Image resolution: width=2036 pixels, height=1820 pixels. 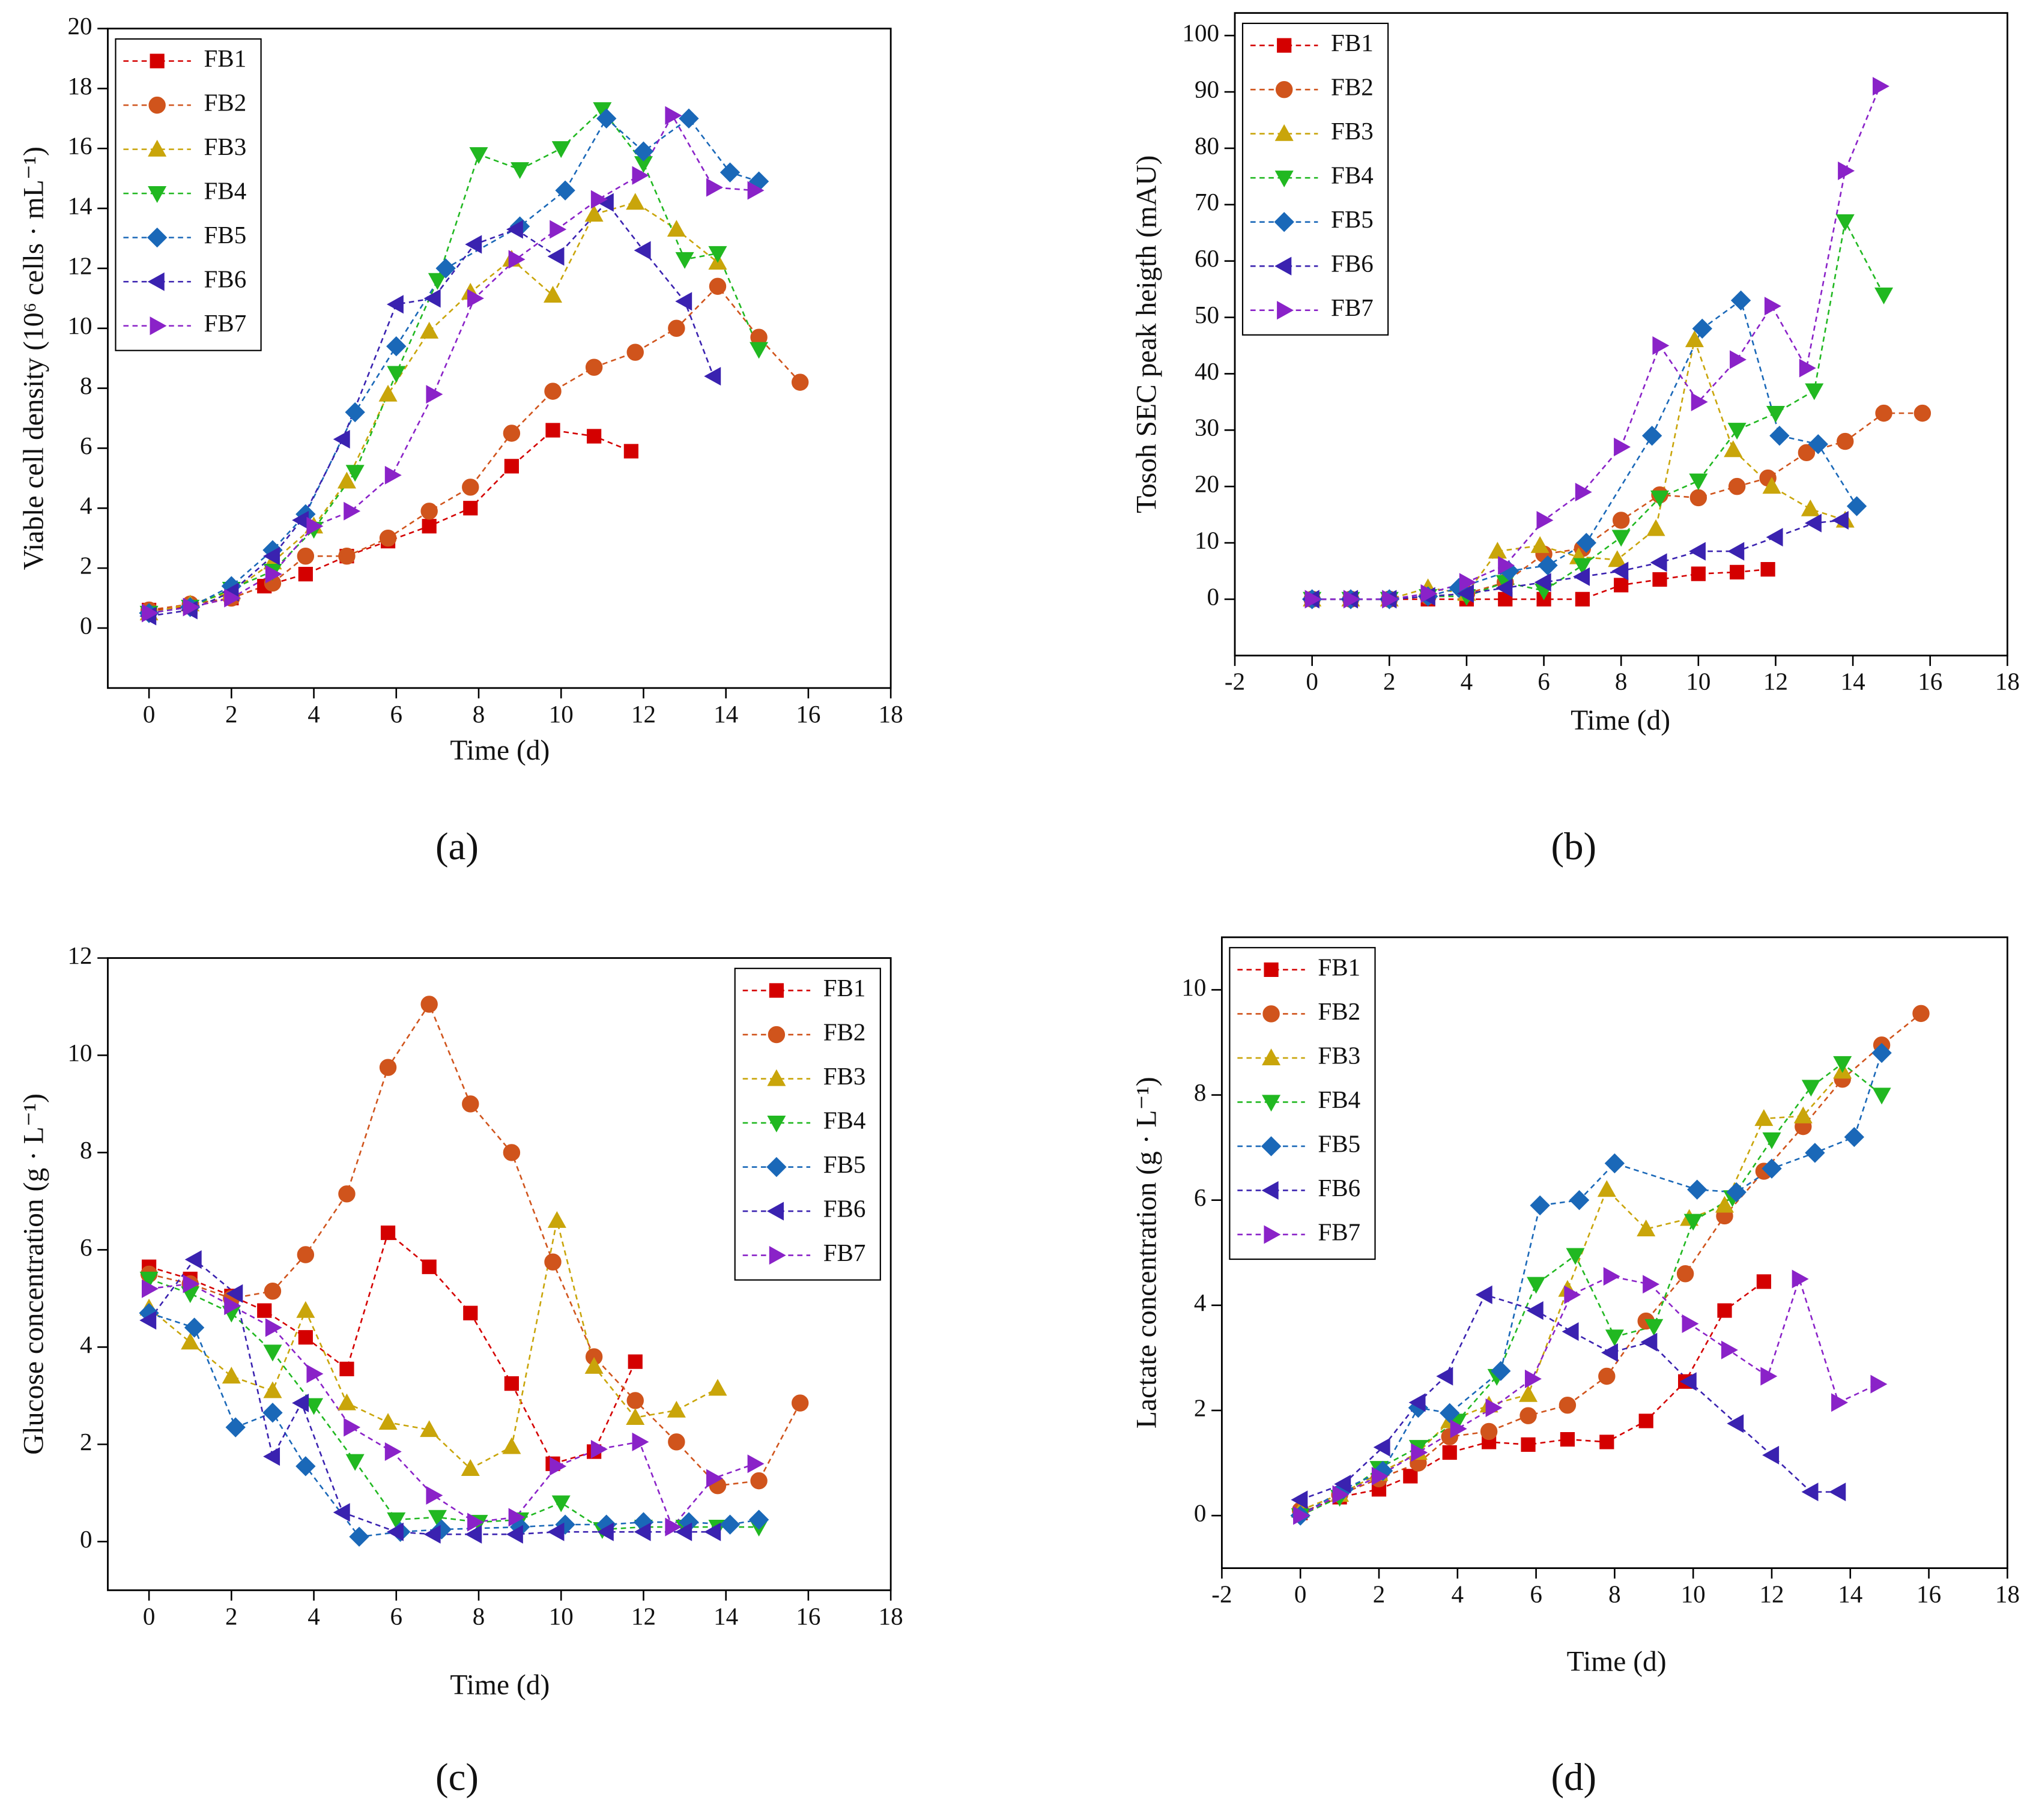 I want to click on y-tick-label: 4, so click(x=1200, y=1302).